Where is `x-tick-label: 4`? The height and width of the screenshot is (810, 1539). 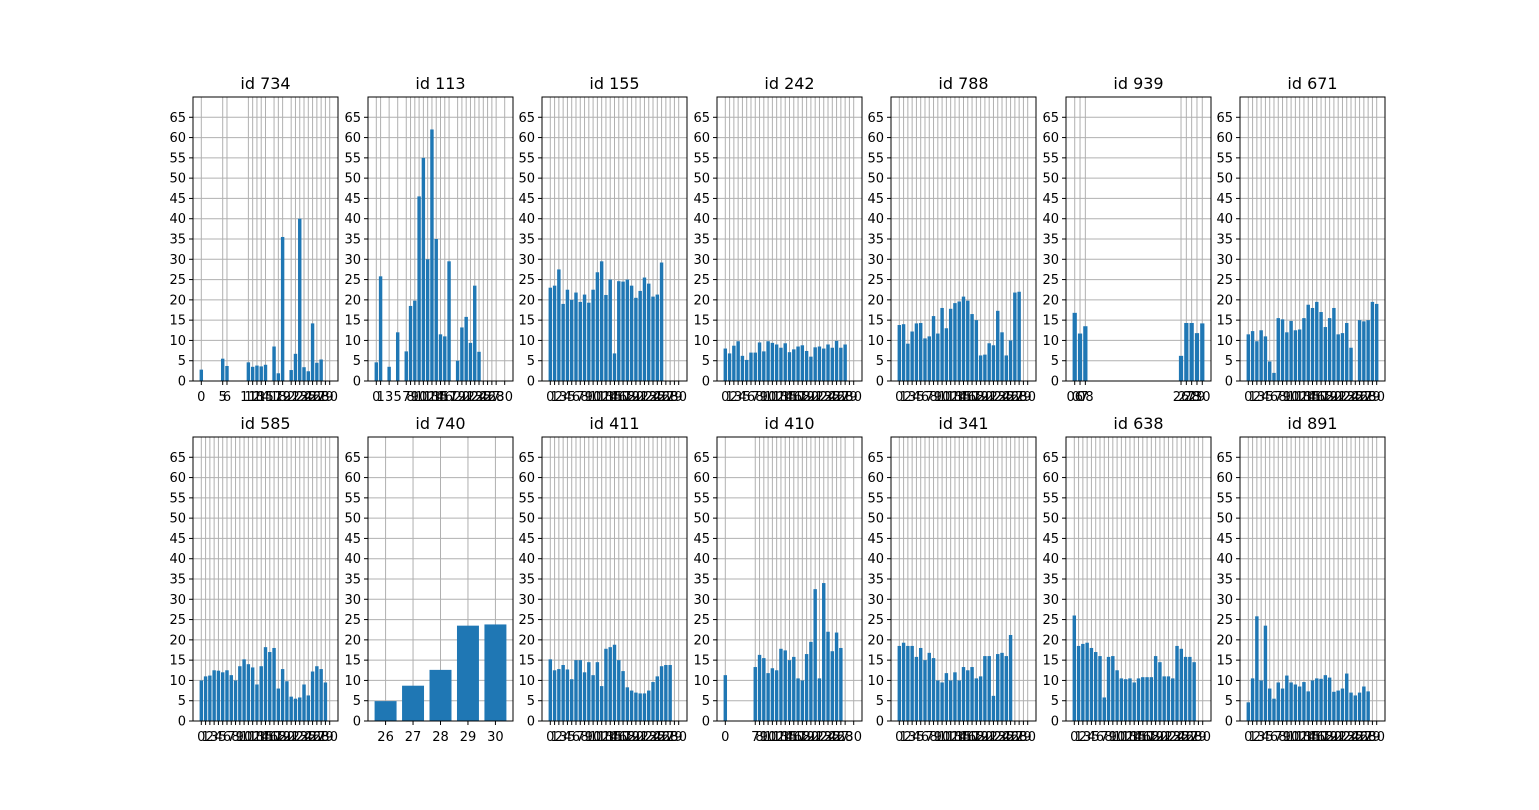 x-tick-label: 4 is located at coordinates (1091, 737).